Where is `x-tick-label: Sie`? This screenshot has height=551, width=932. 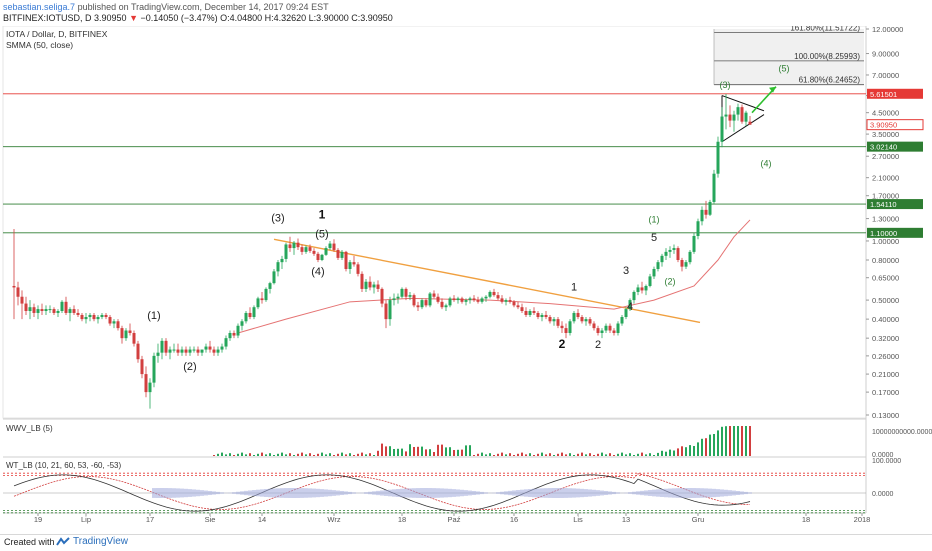 x-tick-label: Sie is located at coordinates (210, 519).